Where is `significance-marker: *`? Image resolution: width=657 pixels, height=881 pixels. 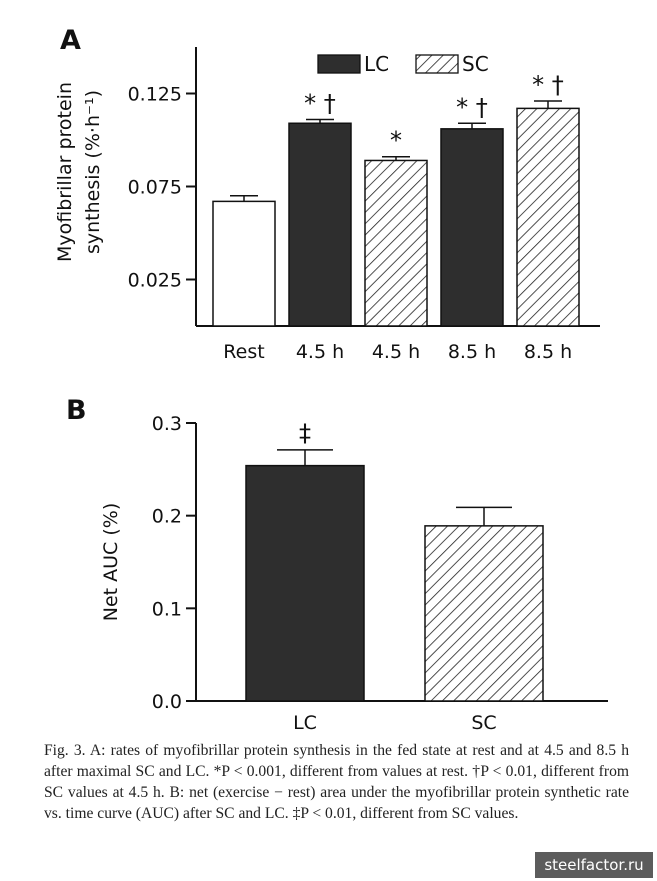
significance-marker: * is located at coordinates (396, 141).